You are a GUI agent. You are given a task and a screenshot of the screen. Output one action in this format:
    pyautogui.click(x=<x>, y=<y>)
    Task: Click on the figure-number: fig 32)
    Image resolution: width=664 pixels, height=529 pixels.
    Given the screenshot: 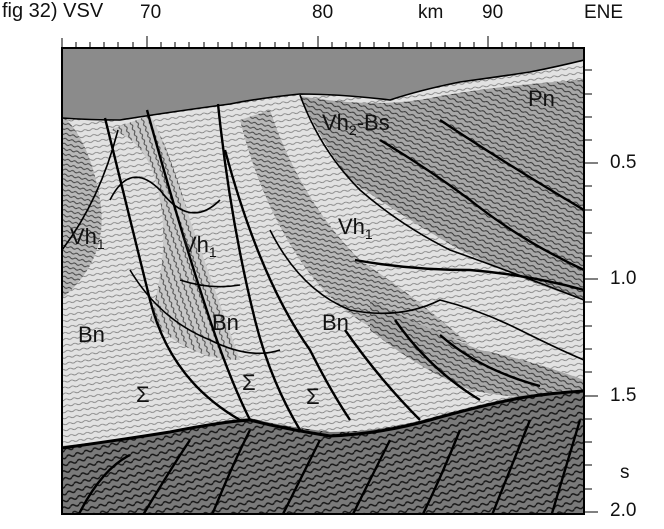 What is the action you would take?
    pyautogui.click(x=30, y=11)
    